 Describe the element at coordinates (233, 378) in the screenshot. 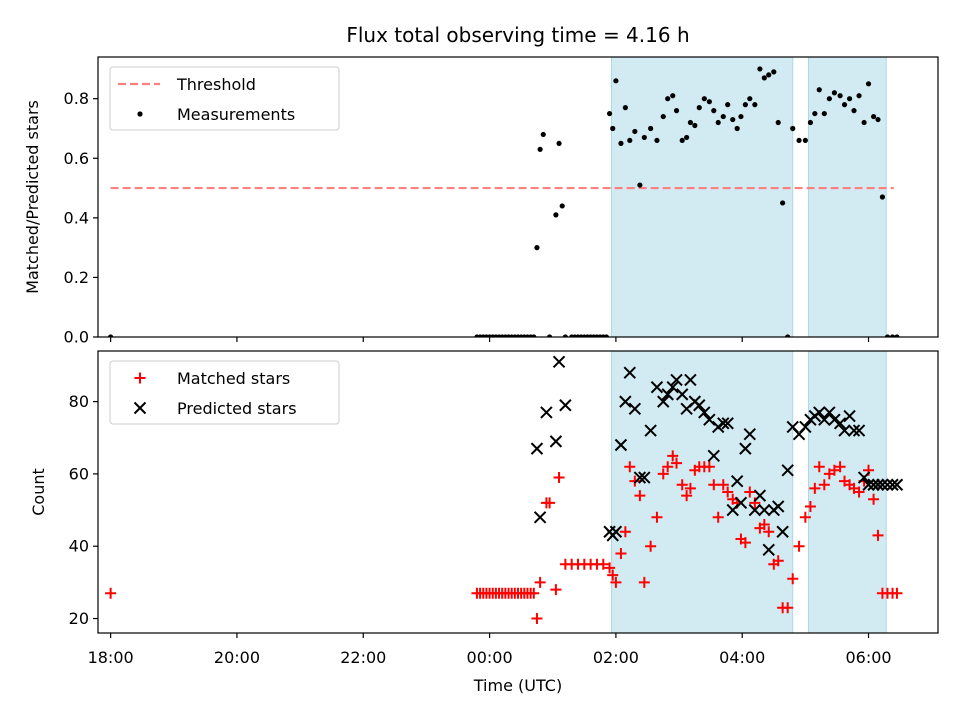

I see `bottom-legend-label: Matched stars` at that location.